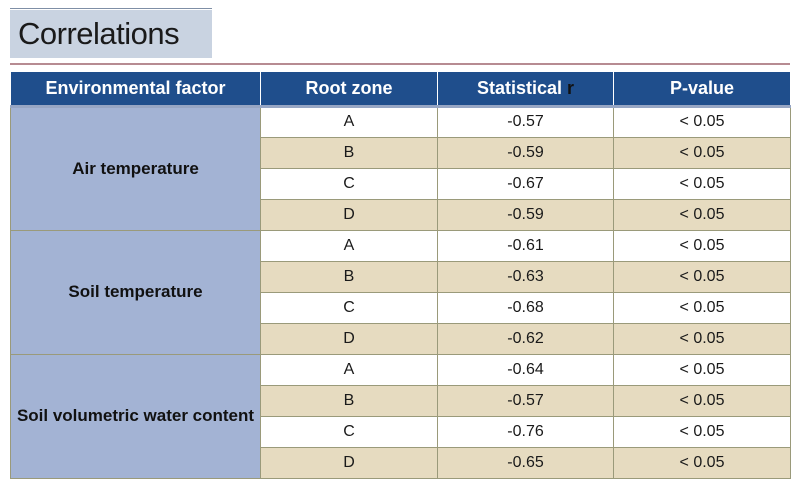 The width and height of the screenshot is (800, 487). I want to click on header-environmental-factor: Environmental factor, so click(135, 90).